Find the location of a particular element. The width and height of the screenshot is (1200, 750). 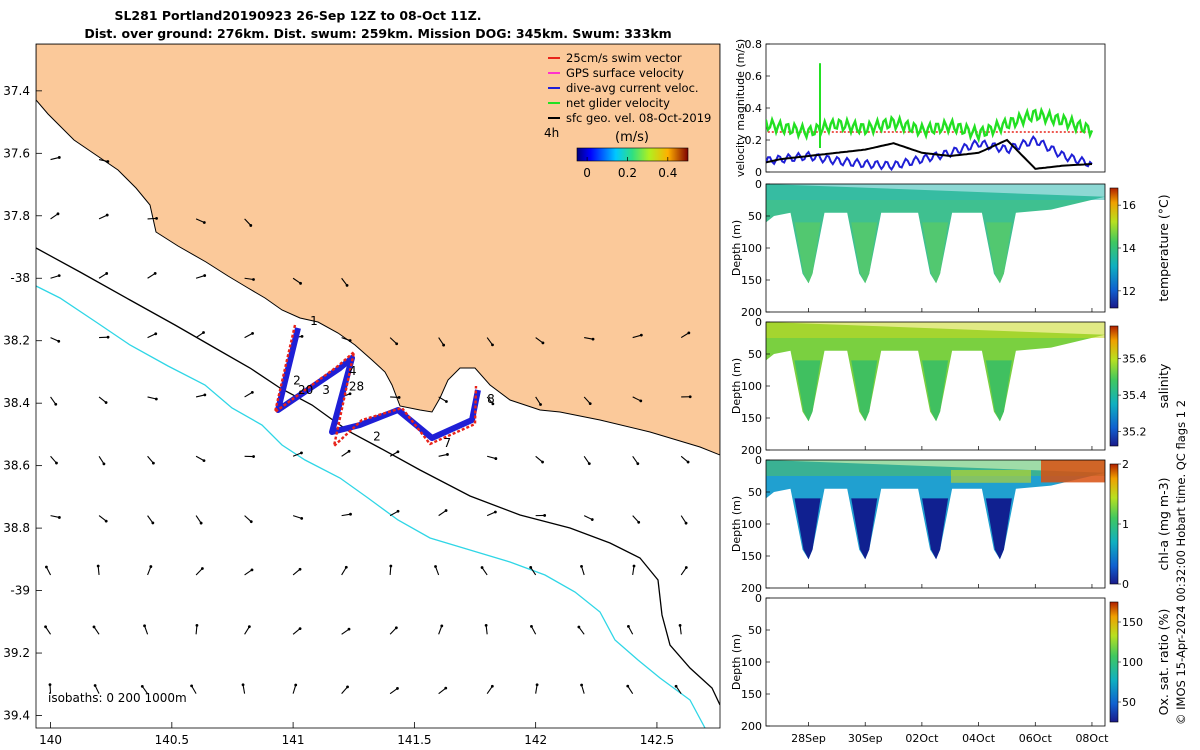

section-panel-2: 0 50 100 150 200 Depth (m) 0 1 2 chl-a (mg m-3) is located at coordinates (950, 524).